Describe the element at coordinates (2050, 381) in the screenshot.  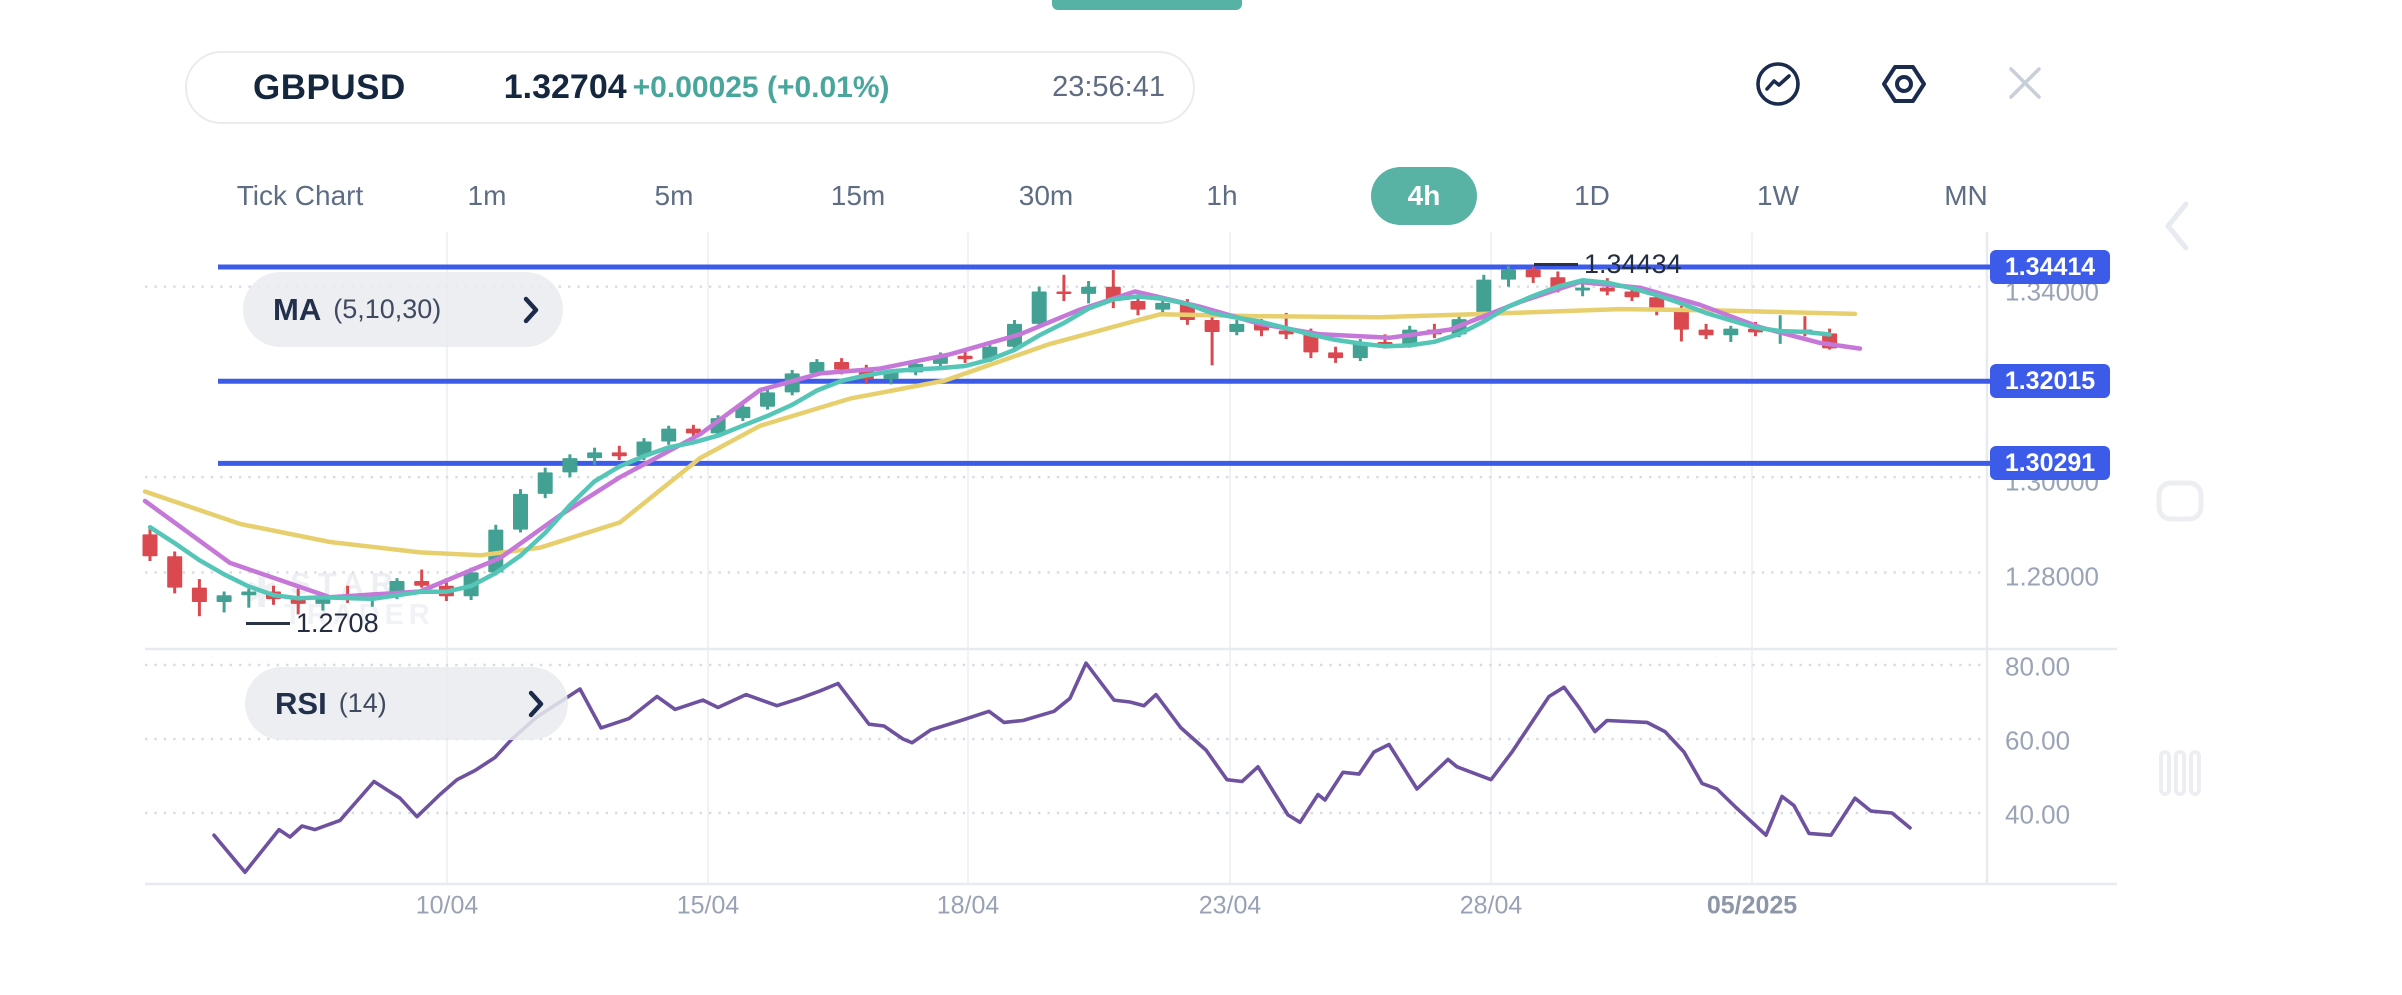
I see `price-level-badge: 1.32015` at that location.